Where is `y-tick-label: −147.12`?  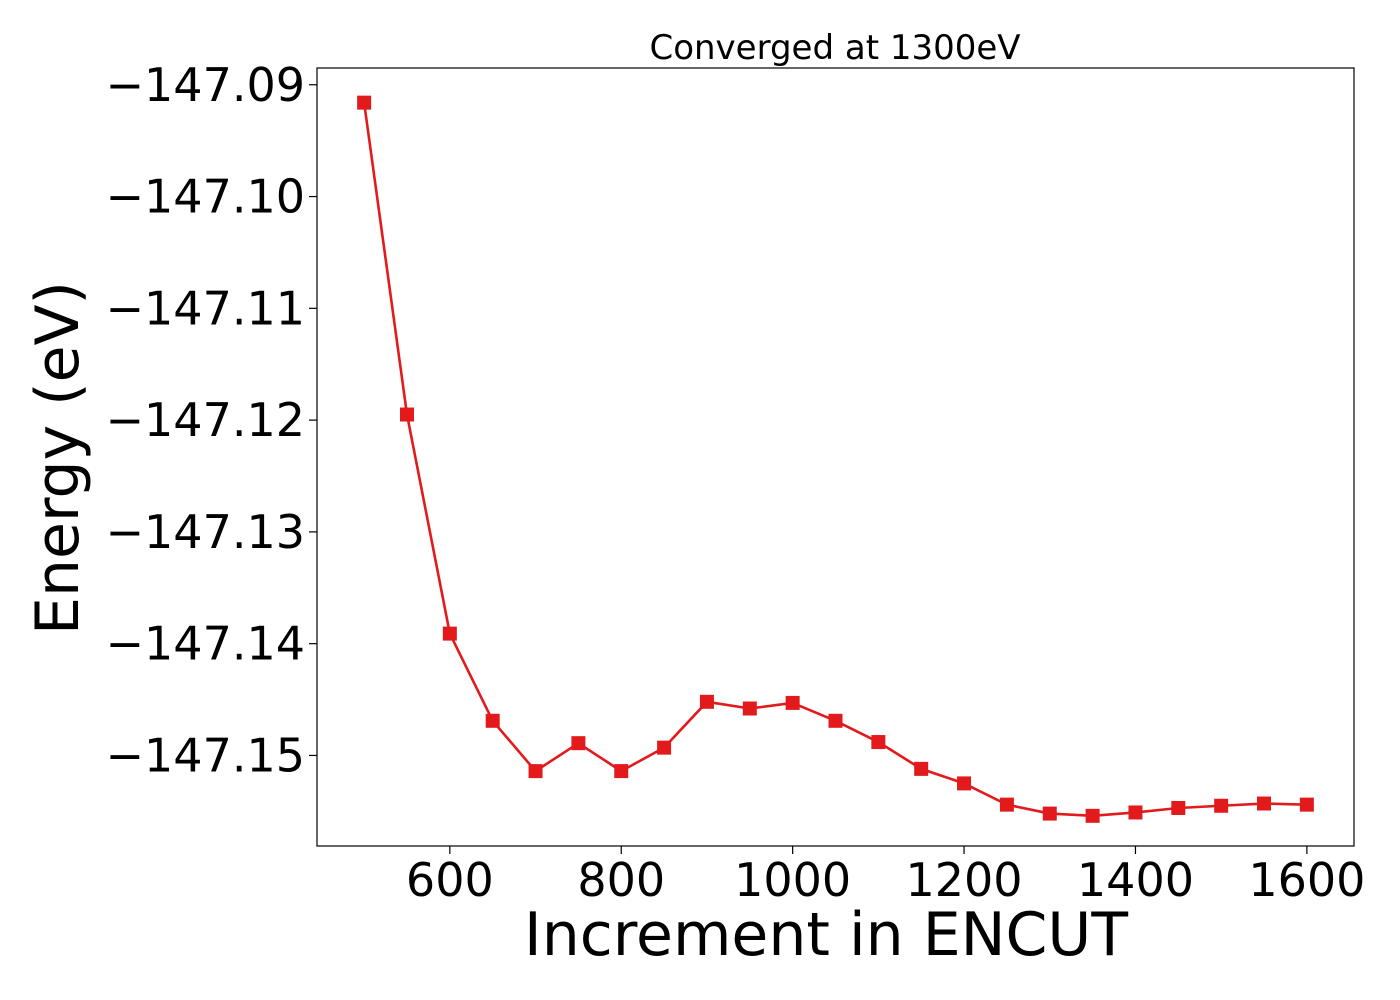 y-tick-label: −147.12 is located at coordinates (206, 420).